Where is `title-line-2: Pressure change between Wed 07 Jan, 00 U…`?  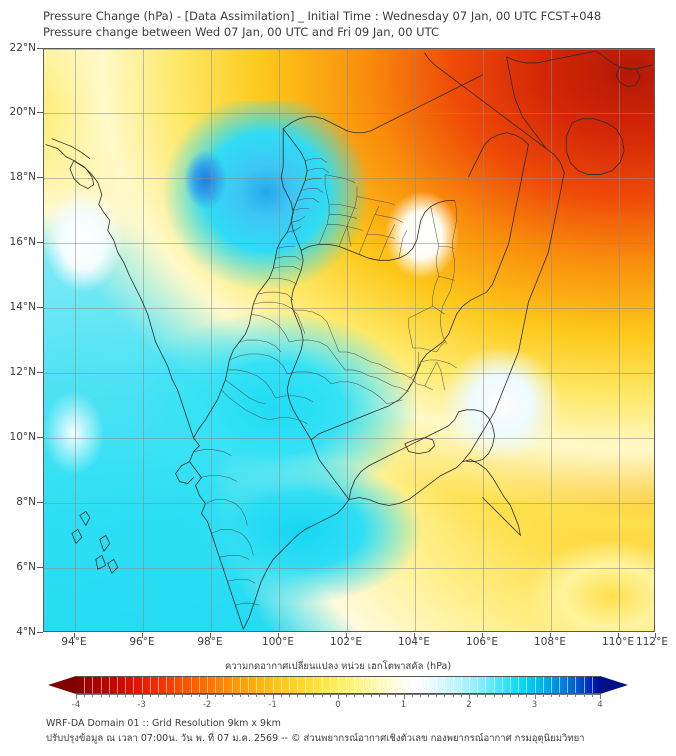
title-line-2: Pressure change between Wed 07 Jan, 00 U… is located at coordinates (241, 32).